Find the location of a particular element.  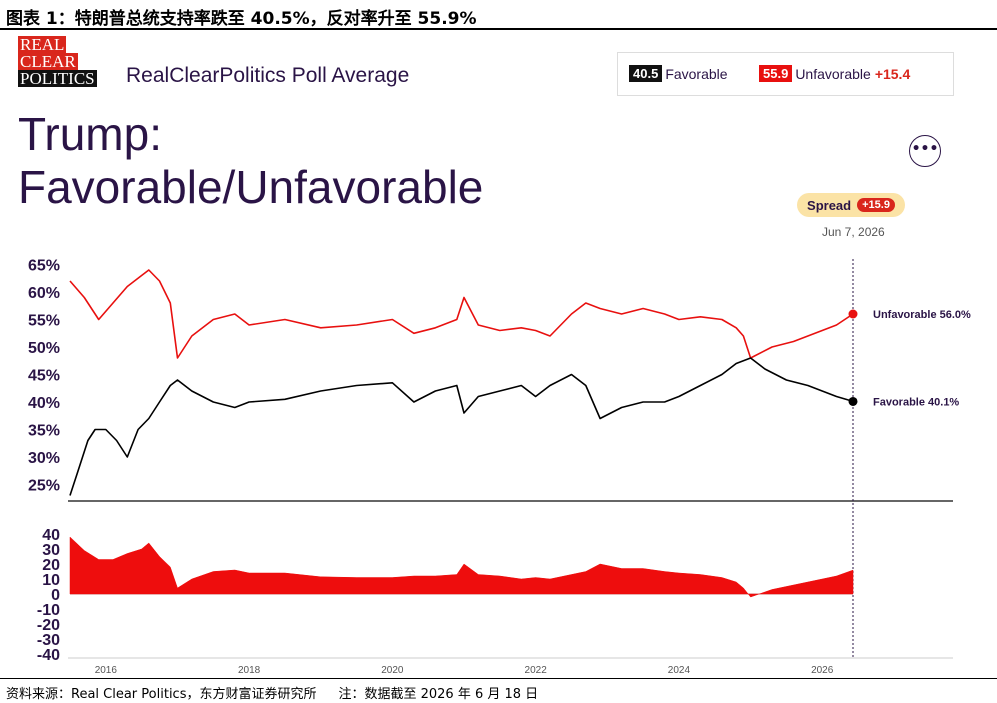

unfavorable-endpoint is located at coordinates (853, 314).